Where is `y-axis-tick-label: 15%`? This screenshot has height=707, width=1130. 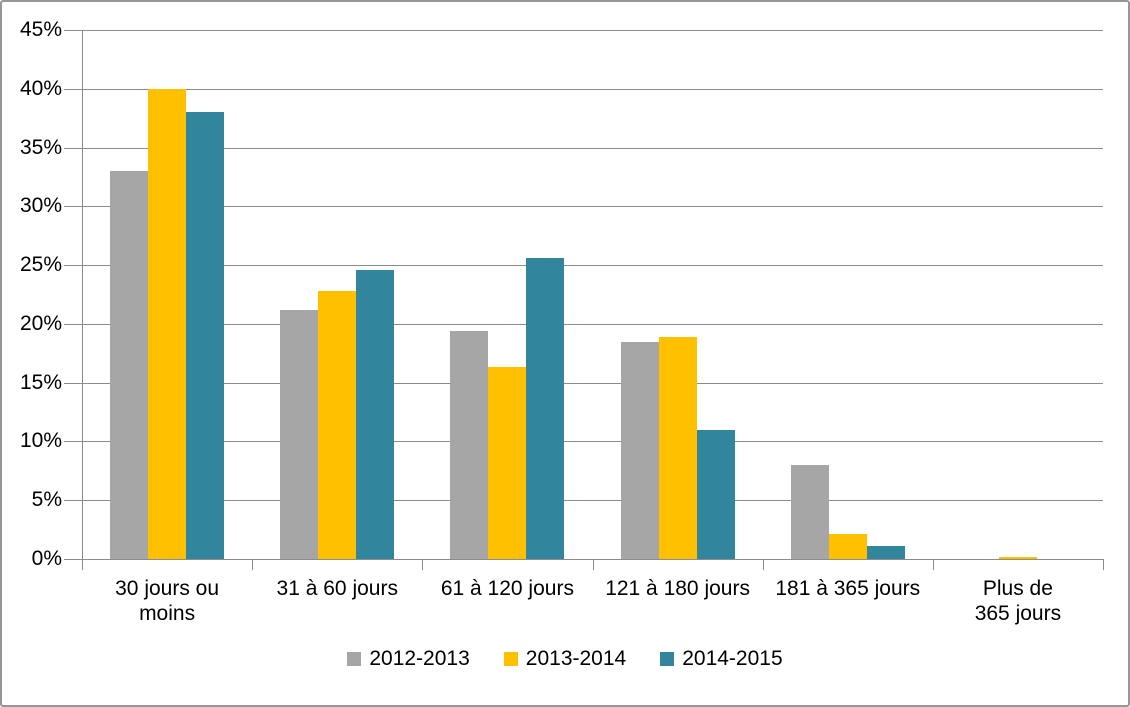
y-axis-tick-label: 15% is located at coordinates (40, 382).